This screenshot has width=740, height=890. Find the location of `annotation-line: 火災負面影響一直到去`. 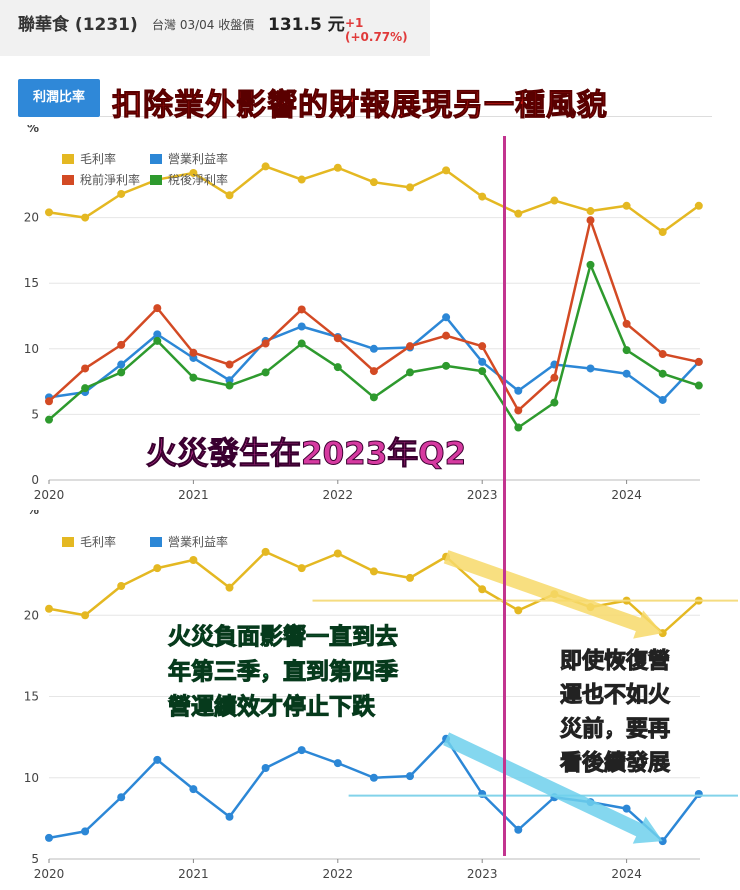

annotation-line: 火災負面影響一直到去 is located at coordinates (283, 637).